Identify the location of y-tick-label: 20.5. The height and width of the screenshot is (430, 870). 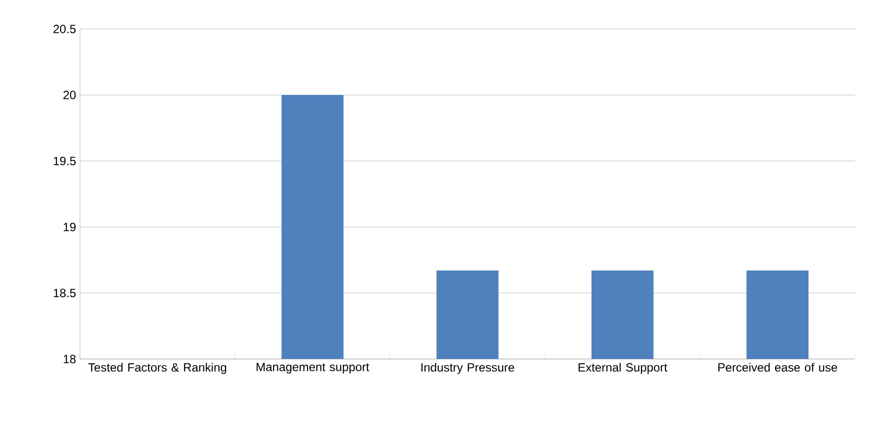
(64, 29).